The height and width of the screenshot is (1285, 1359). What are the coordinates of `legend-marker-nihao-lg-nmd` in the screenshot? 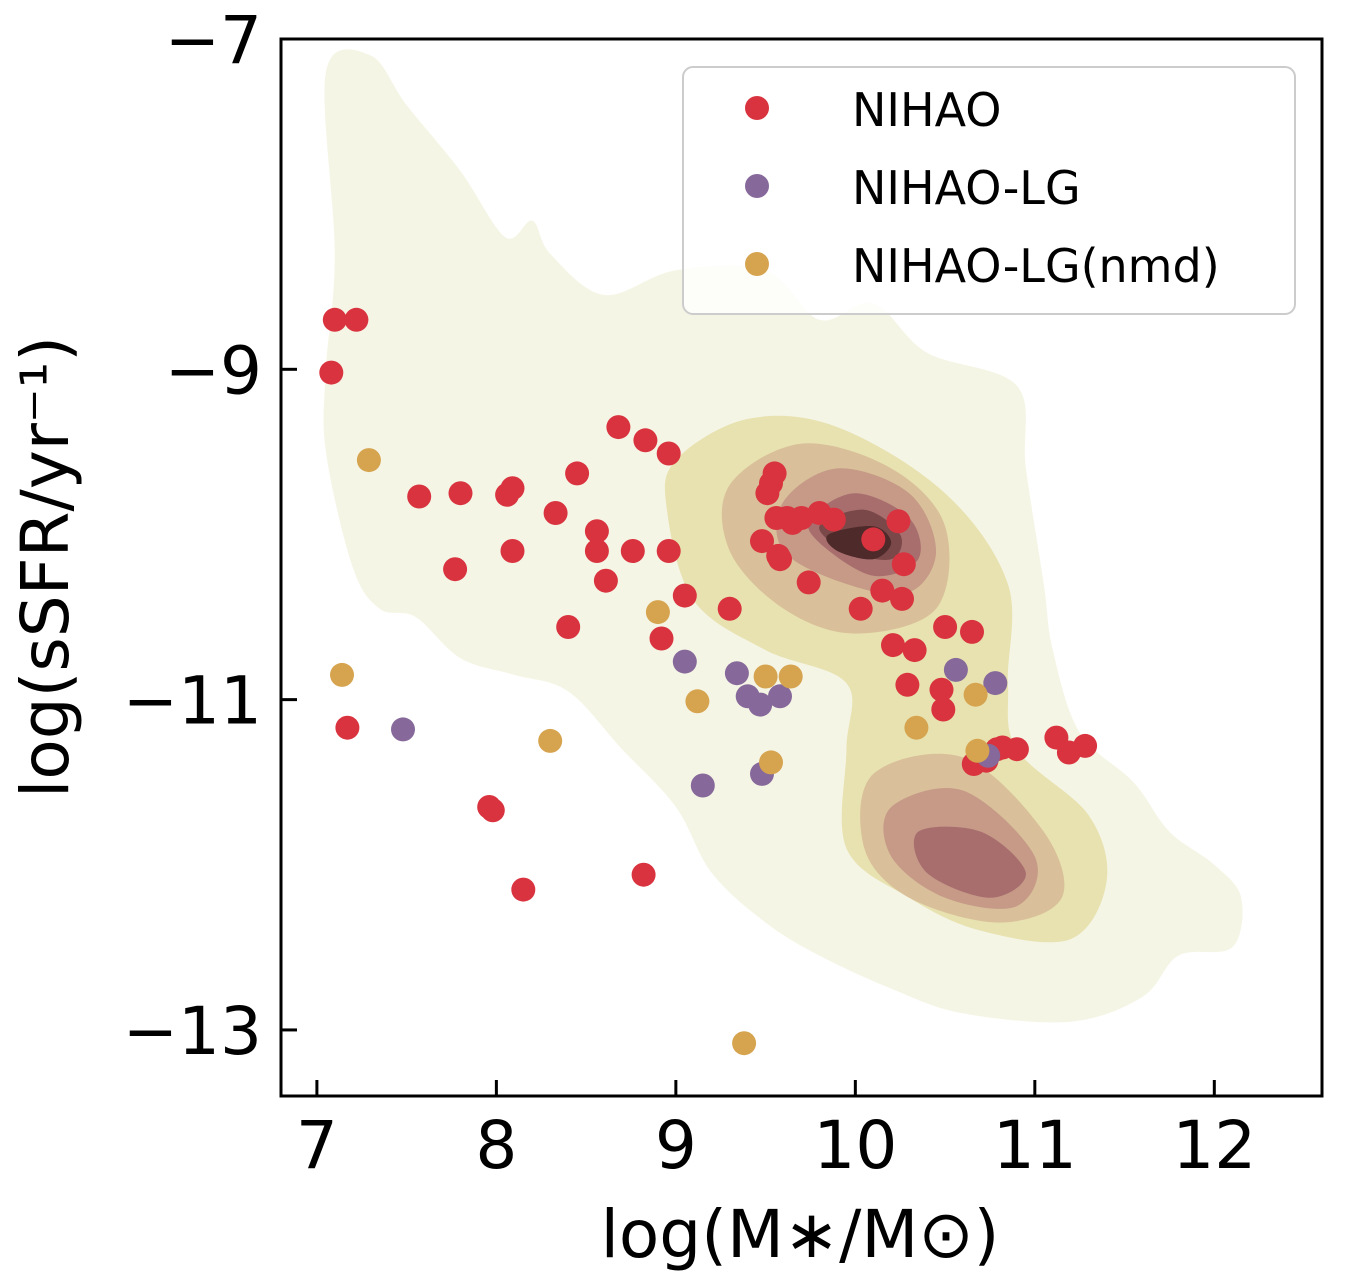 It's located at (757, 264).